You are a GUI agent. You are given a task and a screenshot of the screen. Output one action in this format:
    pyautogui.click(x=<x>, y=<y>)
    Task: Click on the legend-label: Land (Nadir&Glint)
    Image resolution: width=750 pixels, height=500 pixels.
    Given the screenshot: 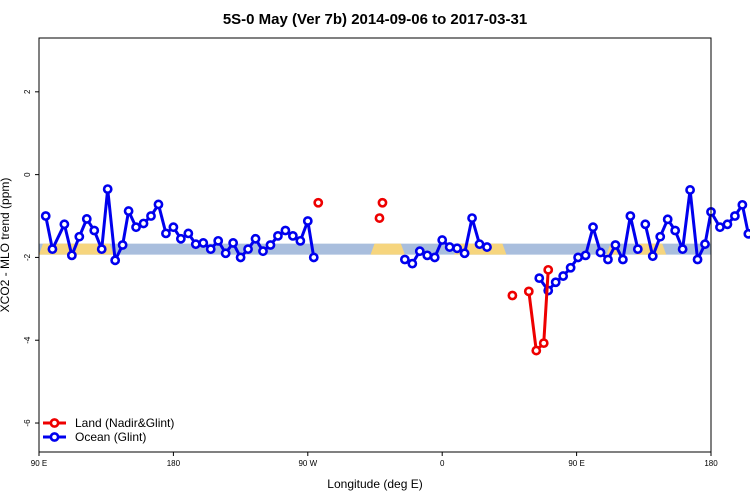 What is the action you would take?
    pyautogui.click(x=124, y=423)
    